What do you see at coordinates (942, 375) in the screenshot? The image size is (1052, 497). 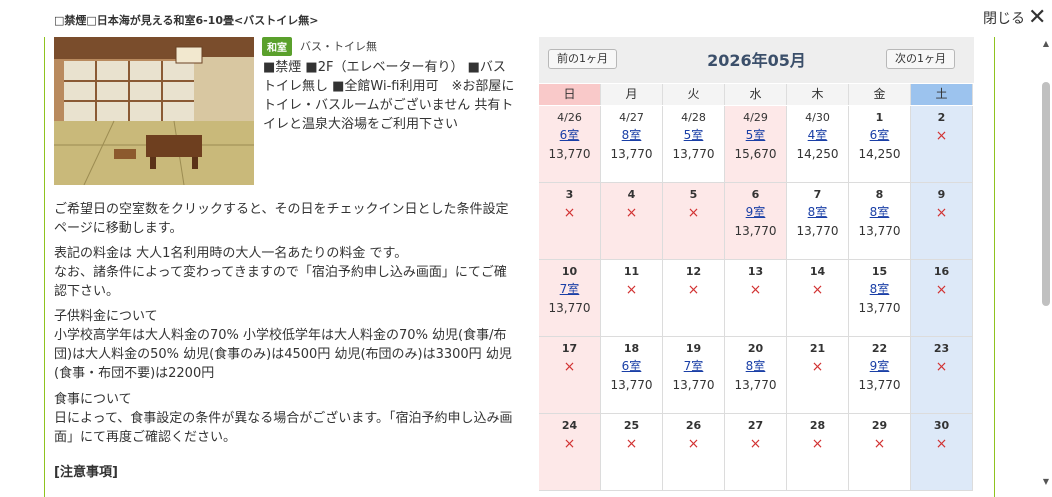 I see `calendar-day: 23 ×` at bounding box center [942, 375].